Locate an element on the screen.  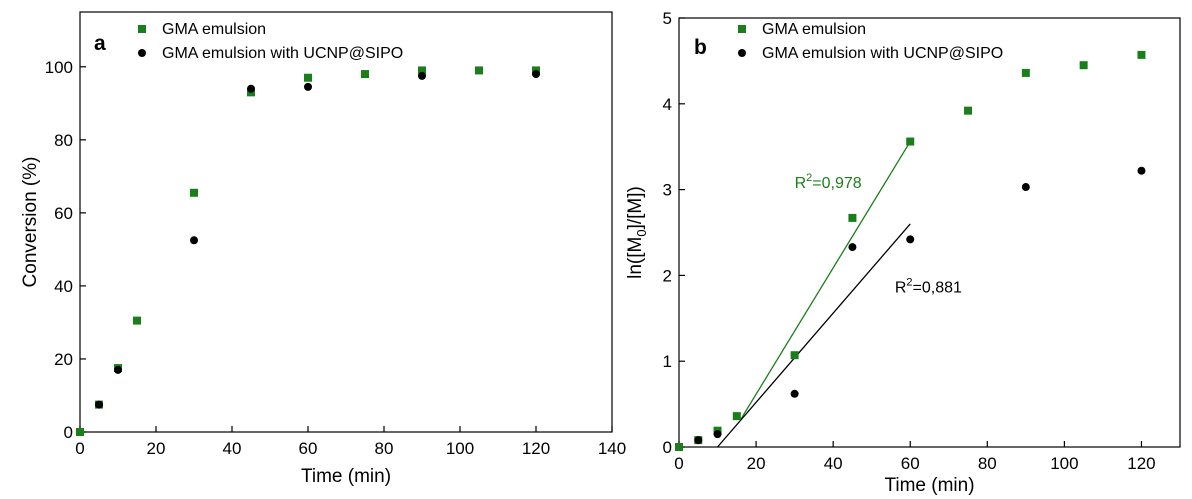
y-tick-label: 4 is located at coordinates (667, 104).